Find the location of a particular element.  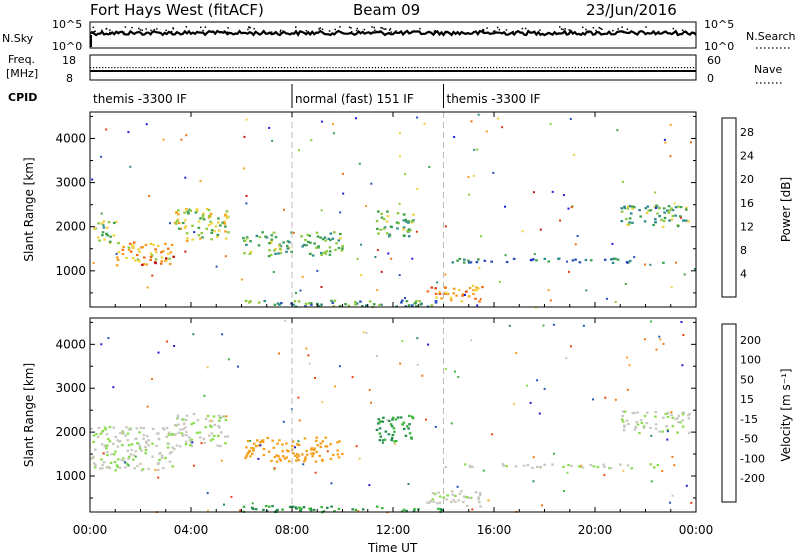

nsky-line is located at coordinates (393, 33).